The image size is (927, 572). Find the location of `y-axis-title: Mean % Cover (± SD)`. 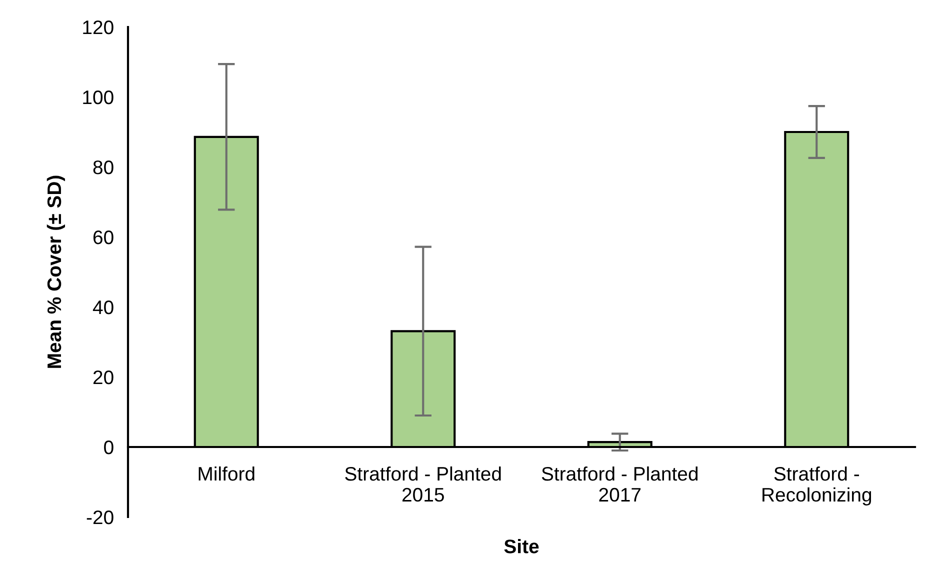

y-axis-title: Mean % Cover (± SD) is located at coordinates (56, 272).